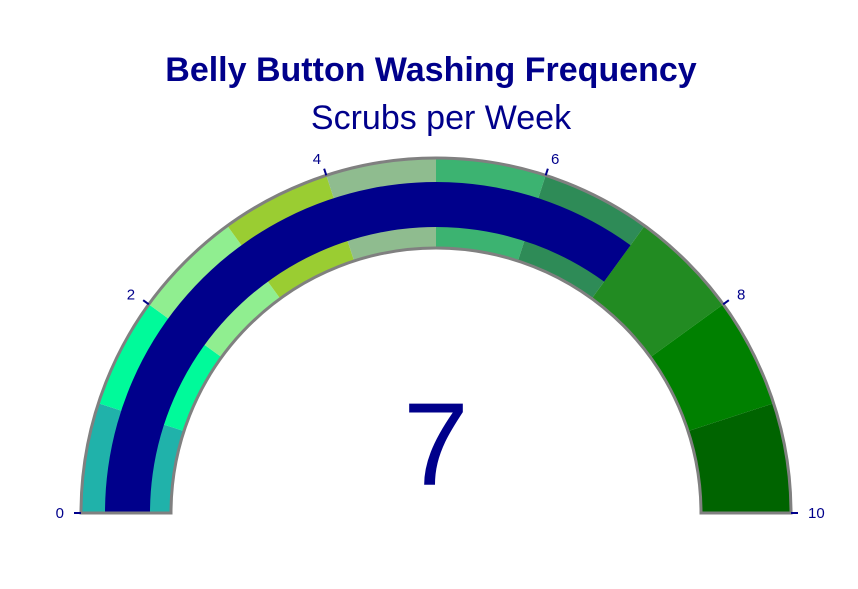 This screenshot has height=589, width=858. I want to click on gauge-tick-label: 10, so click(816, 513).